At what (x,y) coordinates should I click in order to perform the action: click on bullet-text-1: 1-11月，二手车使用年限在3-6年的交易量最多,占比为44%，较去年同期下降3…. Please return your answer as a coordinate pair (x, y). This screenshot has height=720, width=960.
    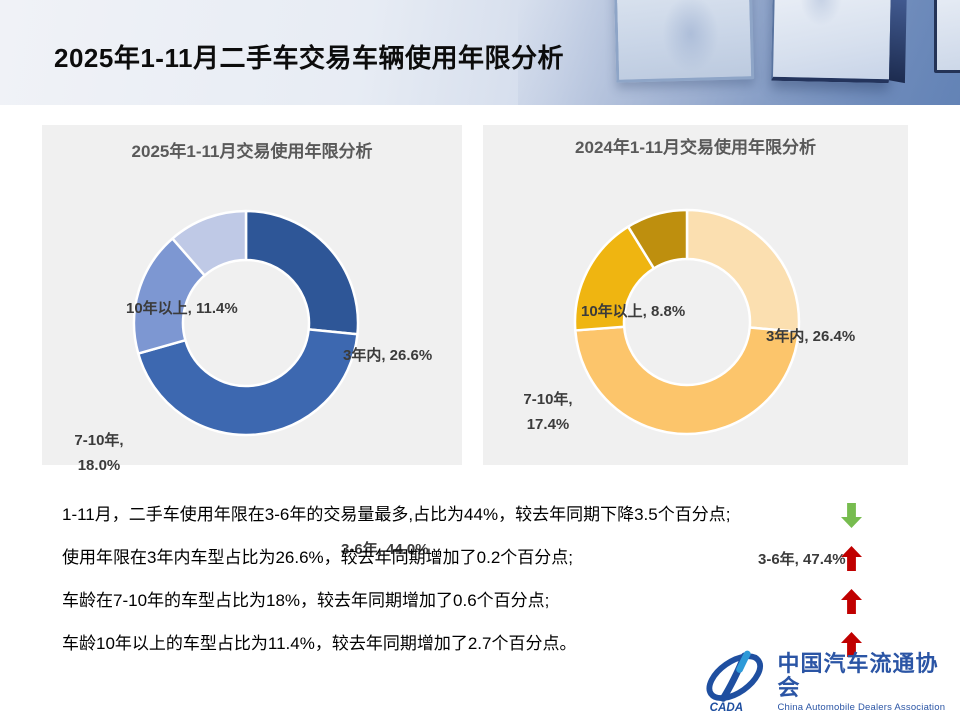
    Looking at the image, I should click on (396, 514).